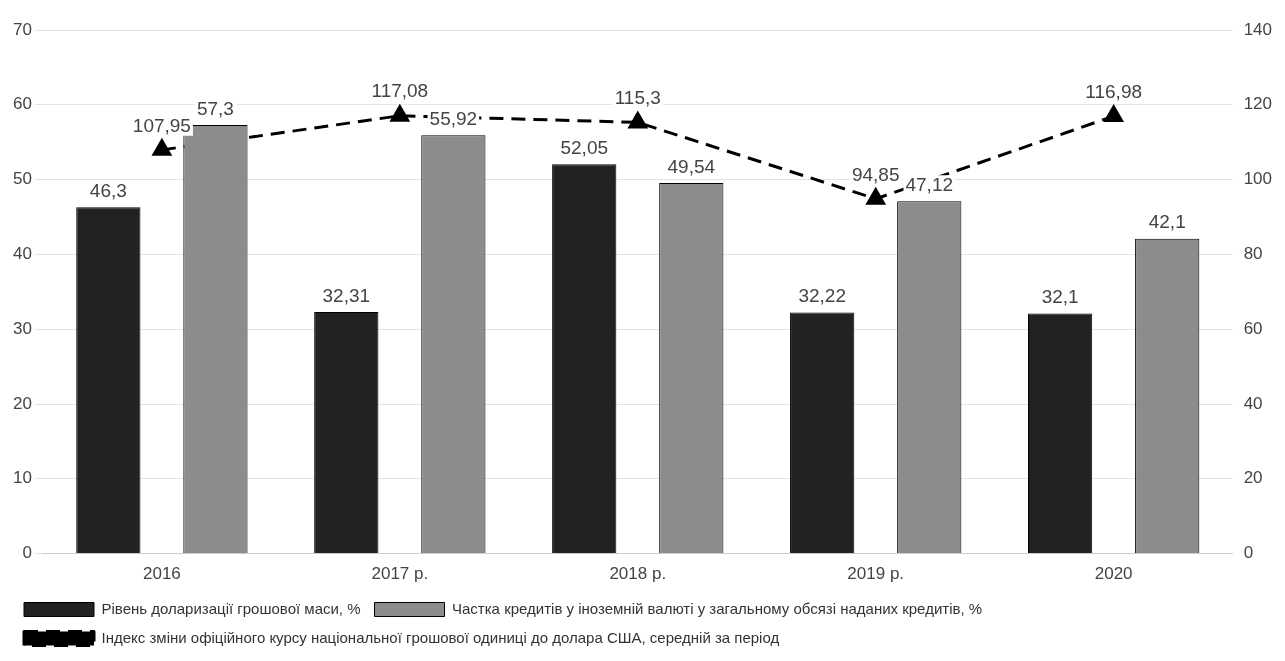  I want to click on data-label: 107,95, so click(161, 125).